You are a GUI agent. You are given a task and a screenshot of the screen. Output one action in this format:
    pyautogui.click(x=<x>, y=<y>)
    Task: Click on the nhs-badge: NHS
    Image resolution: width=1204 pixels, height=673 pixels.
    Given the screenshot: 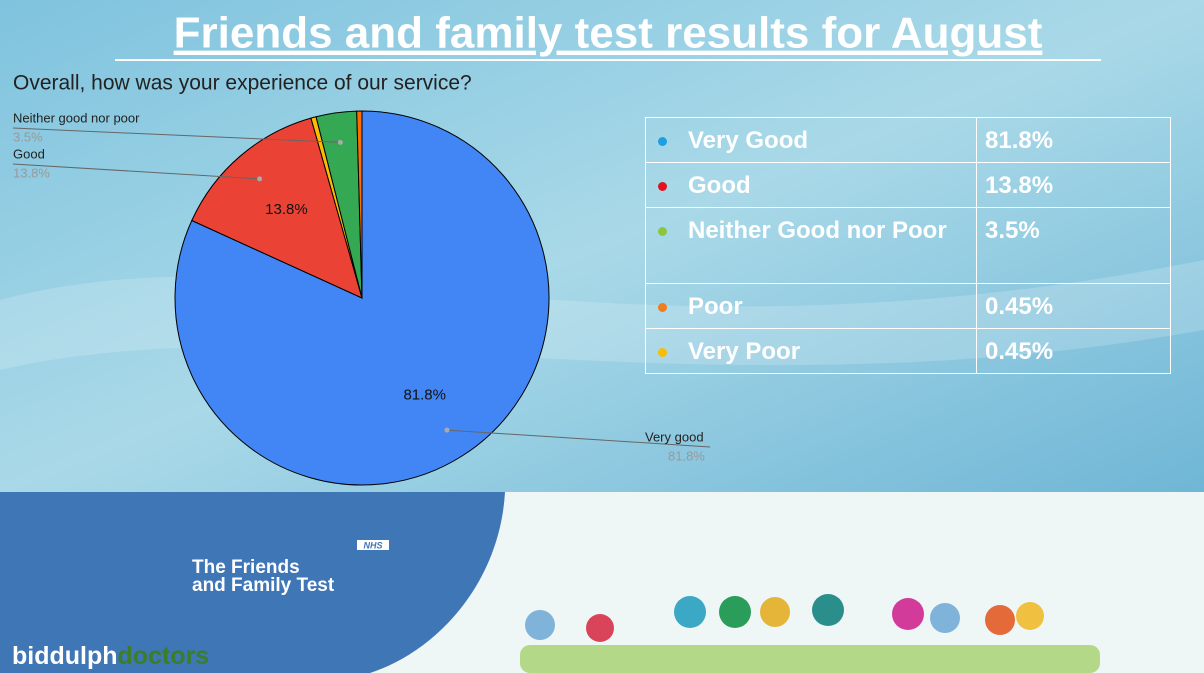 What is the action you would take?
    pyautogui.click(x=372, y=545)
    